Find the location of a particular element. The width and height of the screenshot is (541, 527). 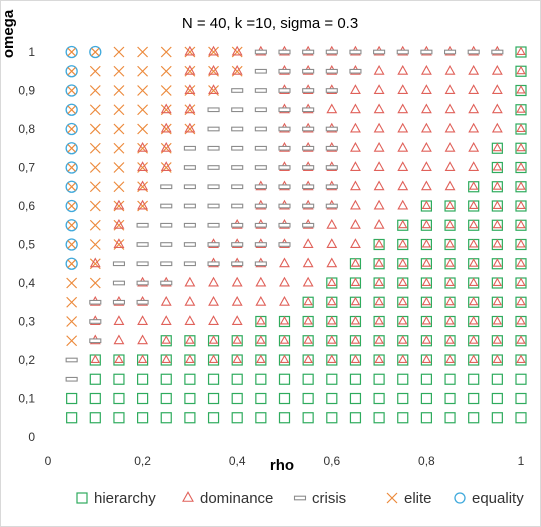

y-tick-label: 0,5 is located at coordinates (26, 245).